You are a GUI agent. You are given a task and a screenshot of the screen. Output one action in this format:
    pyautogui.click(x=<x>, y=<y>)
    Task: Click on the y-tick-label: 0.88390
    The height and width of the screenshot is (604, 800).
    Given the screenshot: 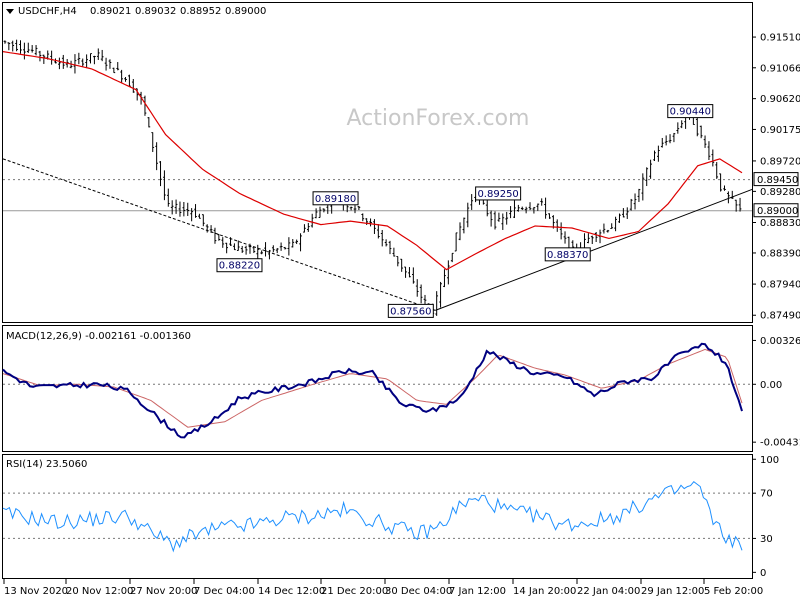 What is the action you would take?
    pyautogui.click(x=780, y=253)
    